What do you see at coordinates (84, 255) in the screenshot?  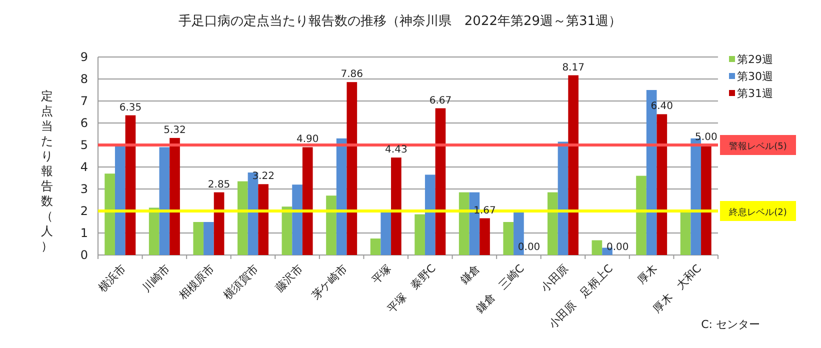 I see `y-tick-label: 0` at bounding box center [84, 255].